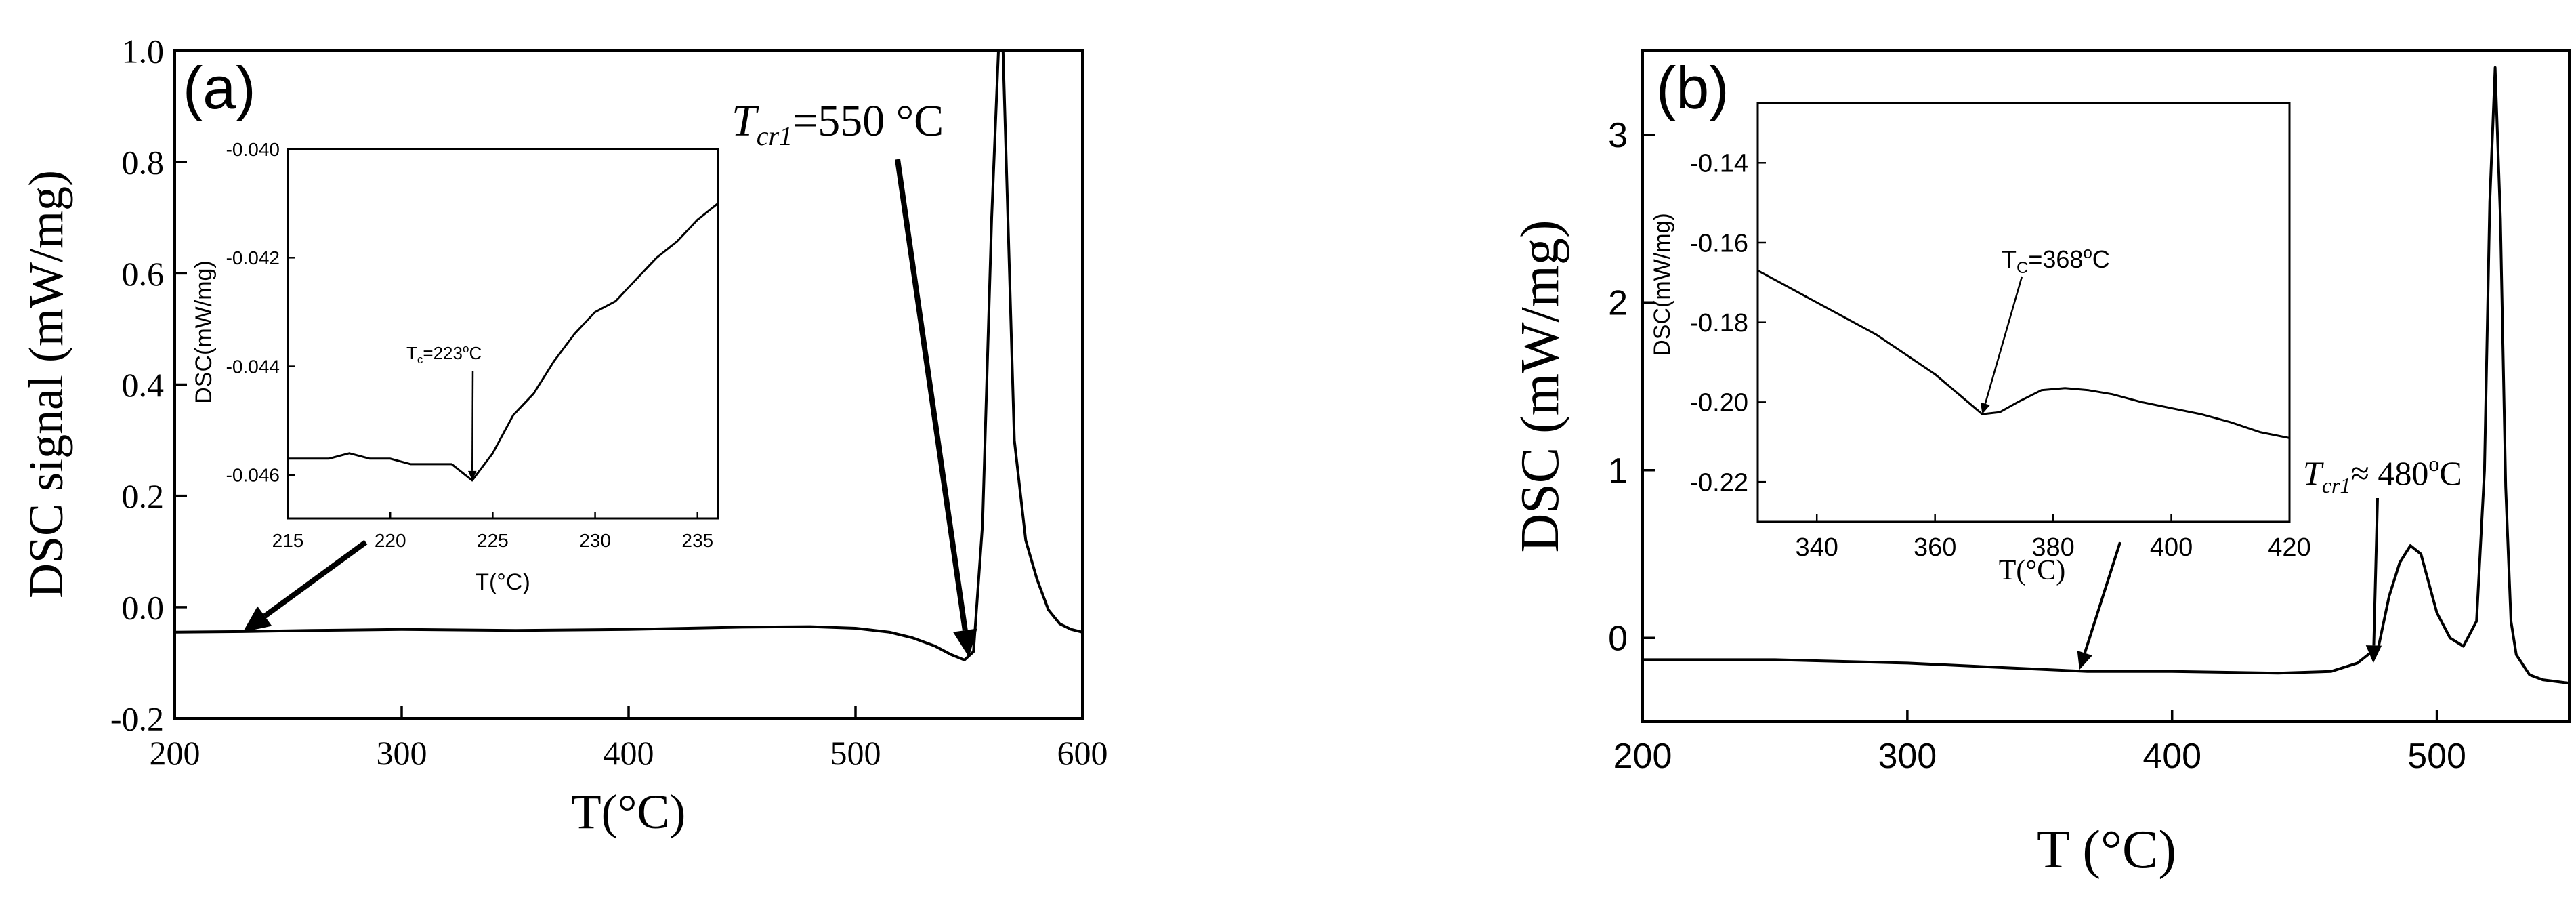 The height and width of the screenshot is (900, 2576). What do you see at coordinates (1642, 756) in the screenshot?
I see `panel-b-x-tick-label: 200` at bounding box center [1642, 756].